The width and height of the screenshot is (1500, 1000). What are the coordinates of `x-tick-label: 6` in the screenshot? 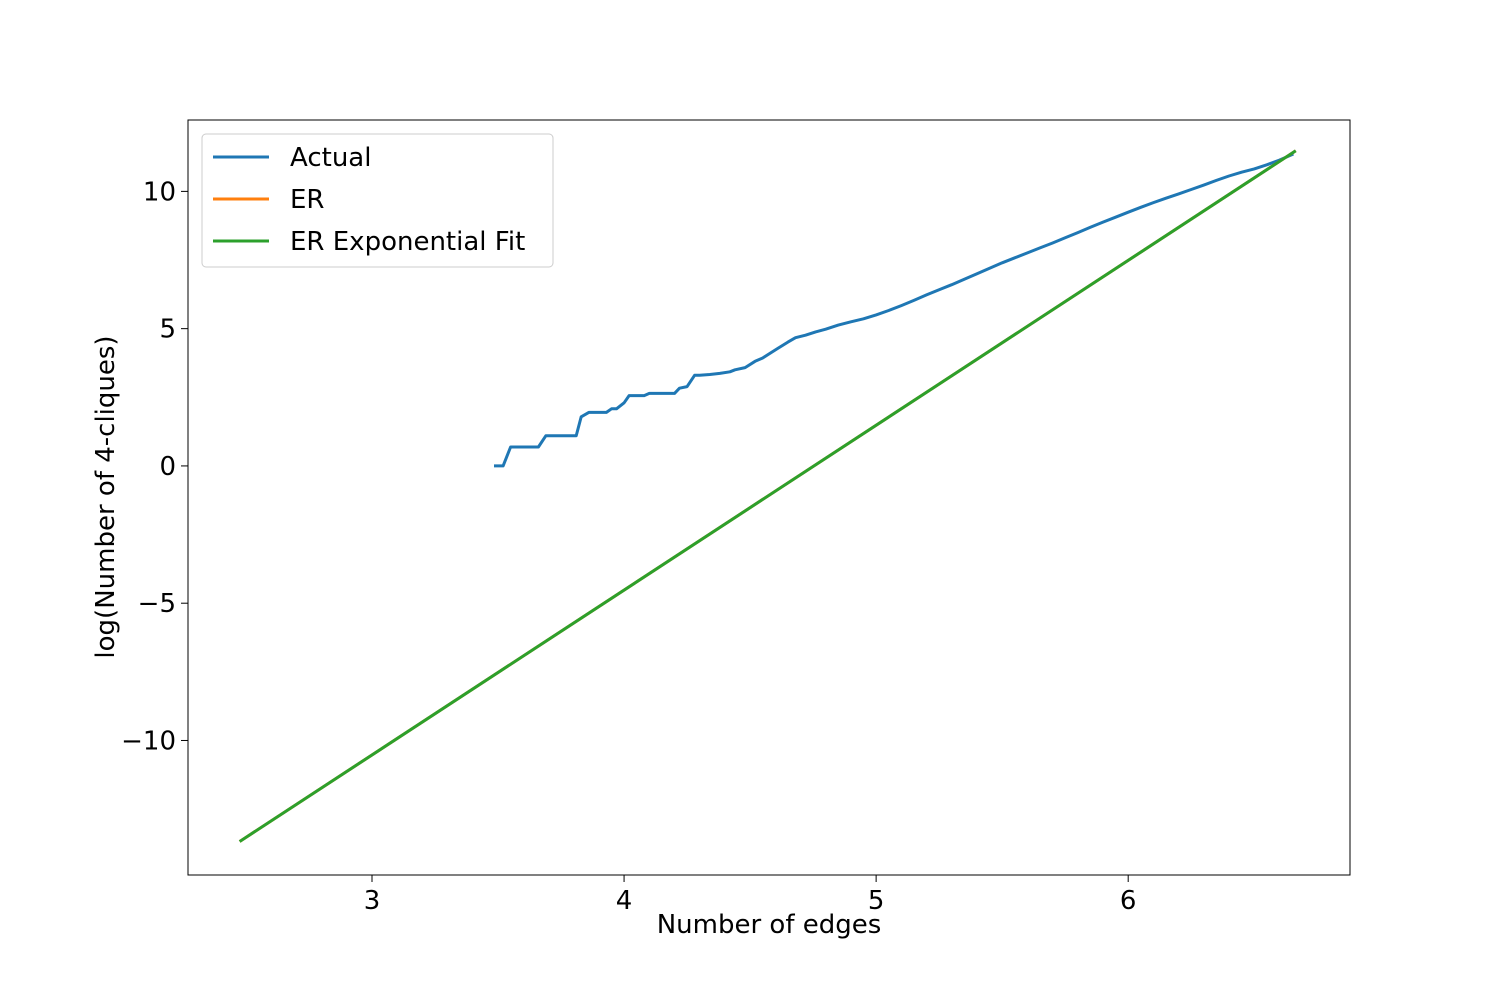 It's located at (1128, 901).